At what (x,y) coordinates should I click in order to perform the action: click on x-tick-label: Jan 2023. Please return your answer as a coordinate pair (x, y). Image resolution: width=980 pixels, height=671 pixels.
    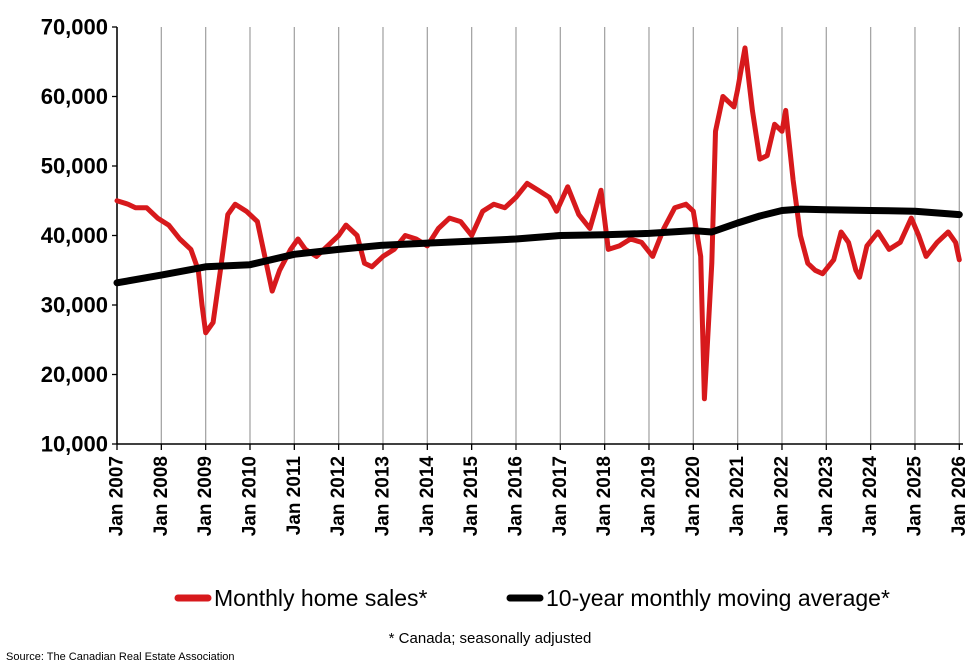
    Looking at the image, I should click on (826, 496).